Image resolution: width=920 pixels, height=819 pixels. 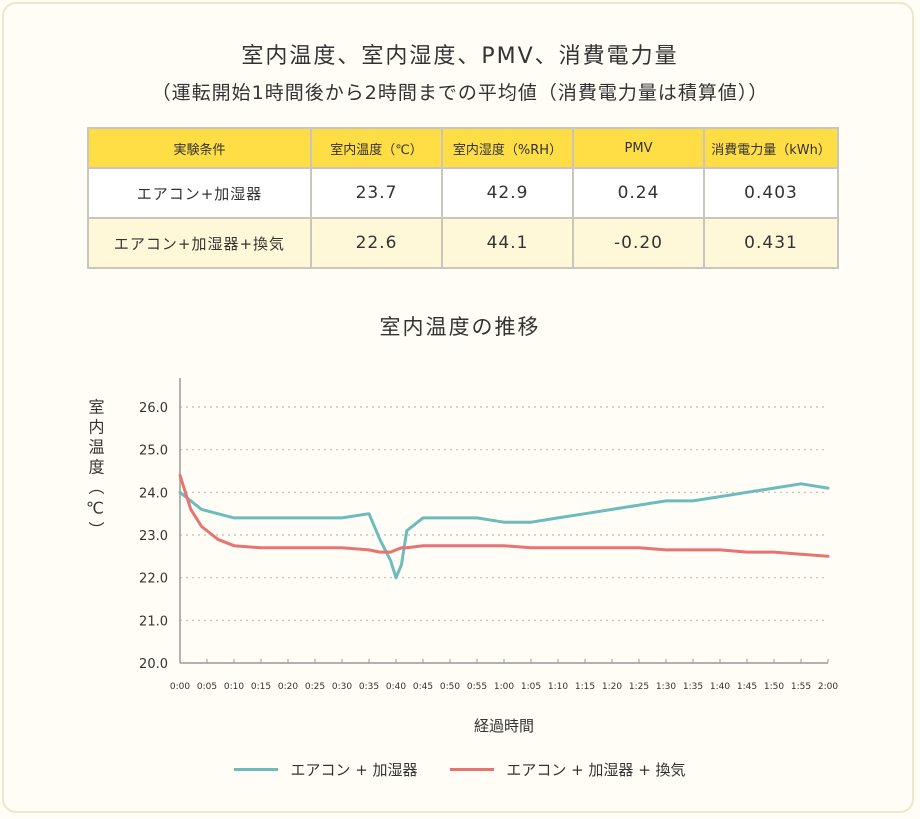 What do you see at coordinates (94, 470) in the screenshot?
I see `y-axis-label: 室内温度（℃）` at bounding box center [94, 470].